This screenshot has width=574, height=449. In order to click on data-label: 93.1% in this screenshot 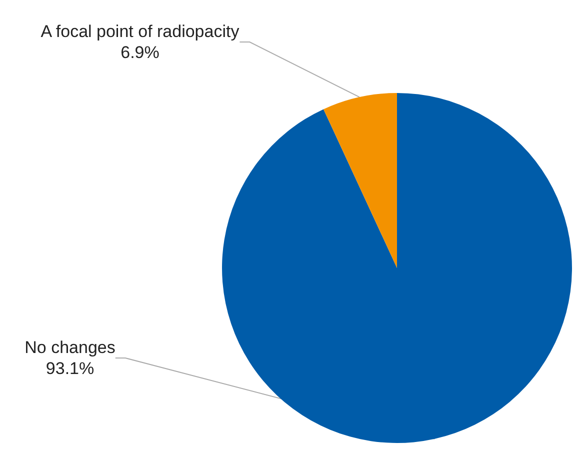, I will do `click(70, 368)`.